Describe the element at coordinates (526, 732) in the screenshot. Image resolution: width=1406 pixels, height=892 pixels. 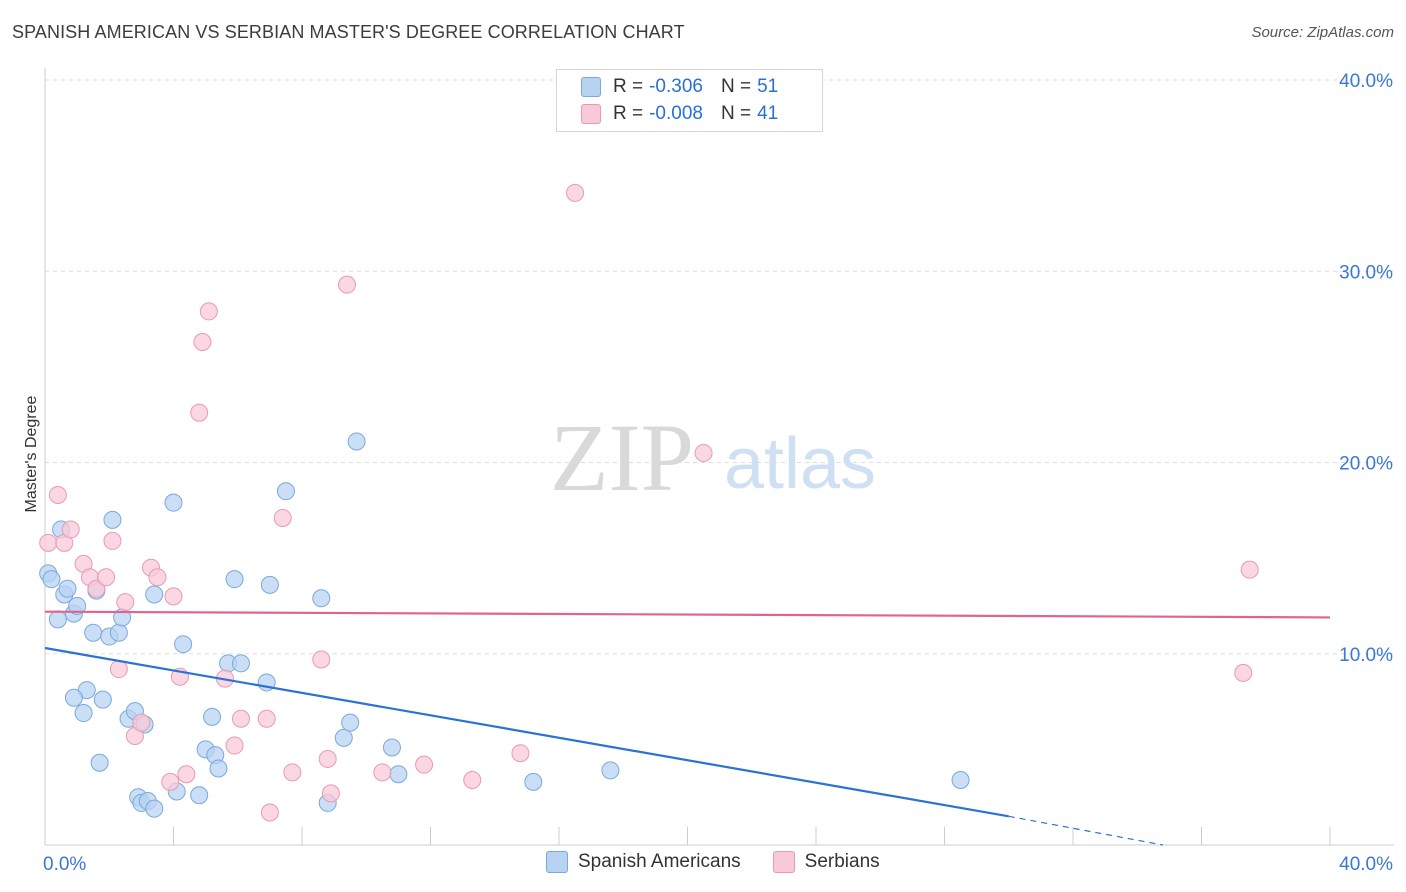
I see `trend-line-spanish-americans` at that location.